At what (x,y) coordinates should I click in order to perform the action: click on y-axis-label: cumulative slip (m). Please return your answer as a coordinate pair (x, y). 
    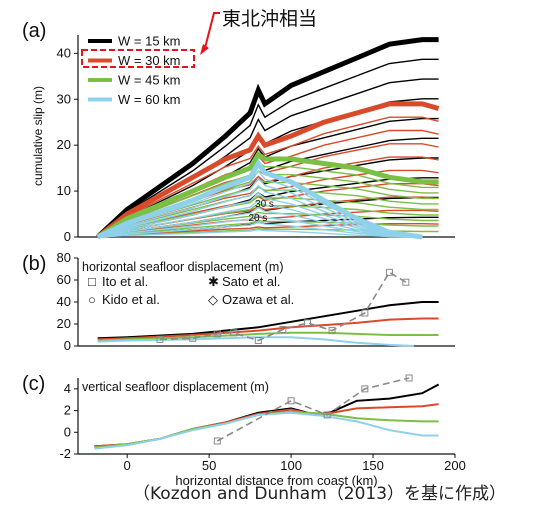
    Looking at the image, I should click on (38, 136).